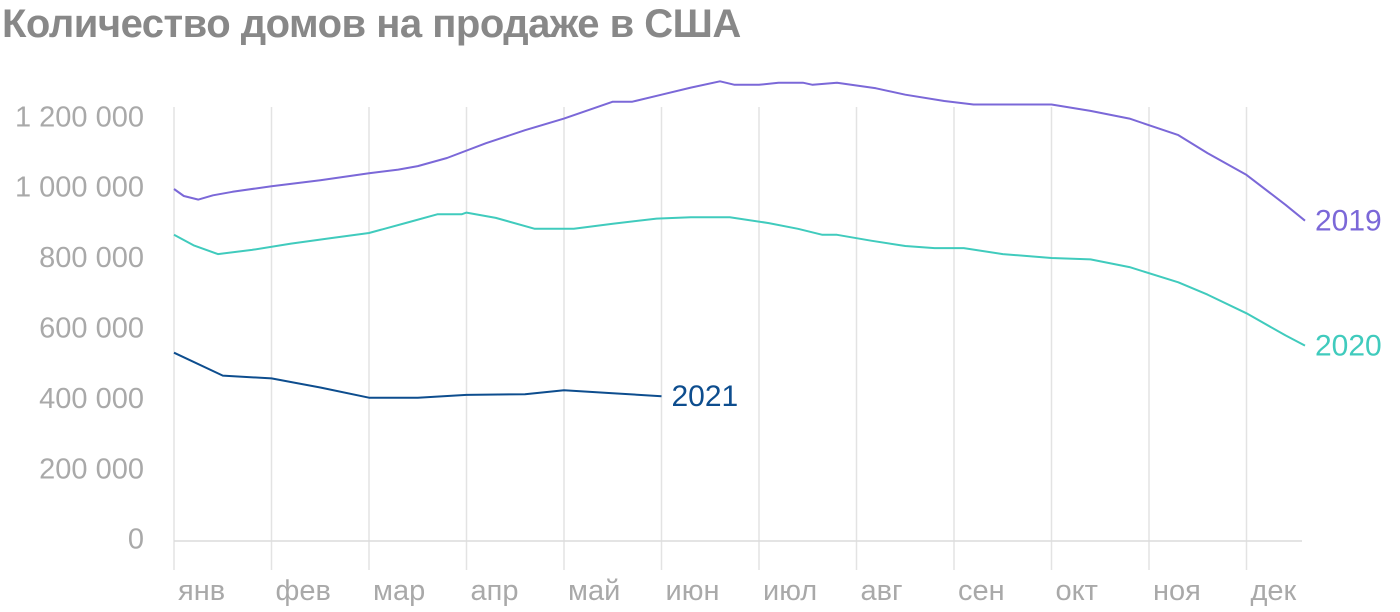 Image resolution: width=1400 pixels, height=612 pixels. Describe the element at coordinates (79, 117) in the screenshot. I see `y-tick-label: 1 200 000` at that location.